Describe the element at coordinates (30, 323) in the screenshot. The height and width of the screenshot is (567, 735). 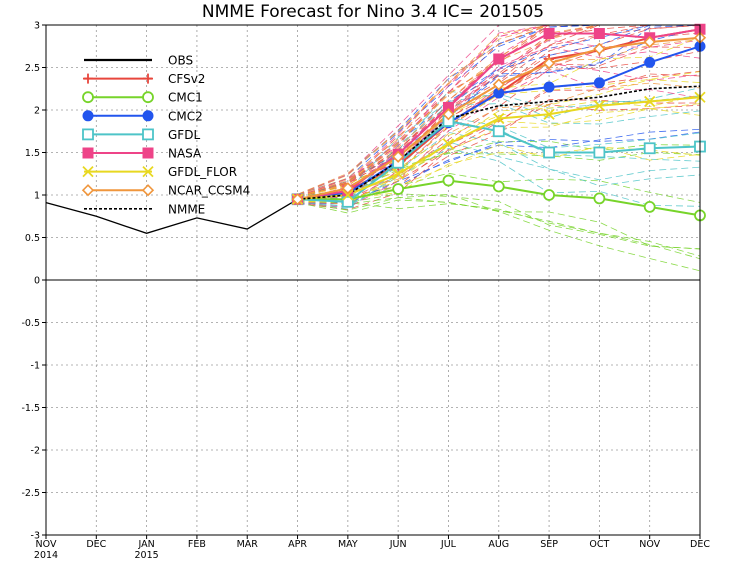
I see `y-tick-label: -0.5` at that location.